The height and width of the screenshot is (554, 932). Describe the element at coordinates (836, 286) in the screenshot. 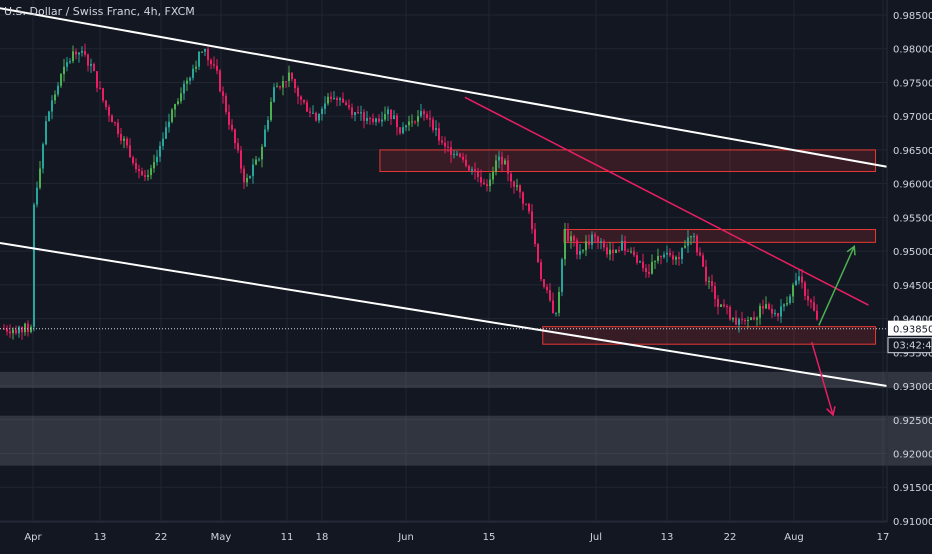

I see `bullish-arrow` at that location.